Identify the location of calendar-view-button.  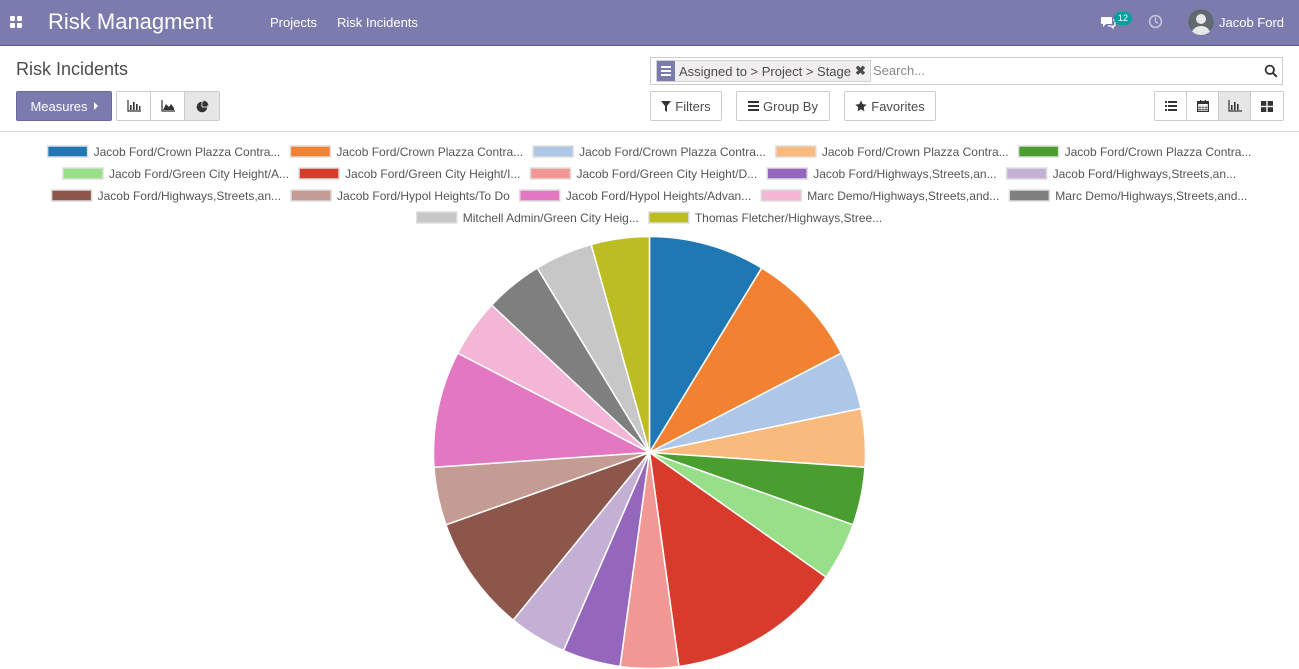
(1203, 106).